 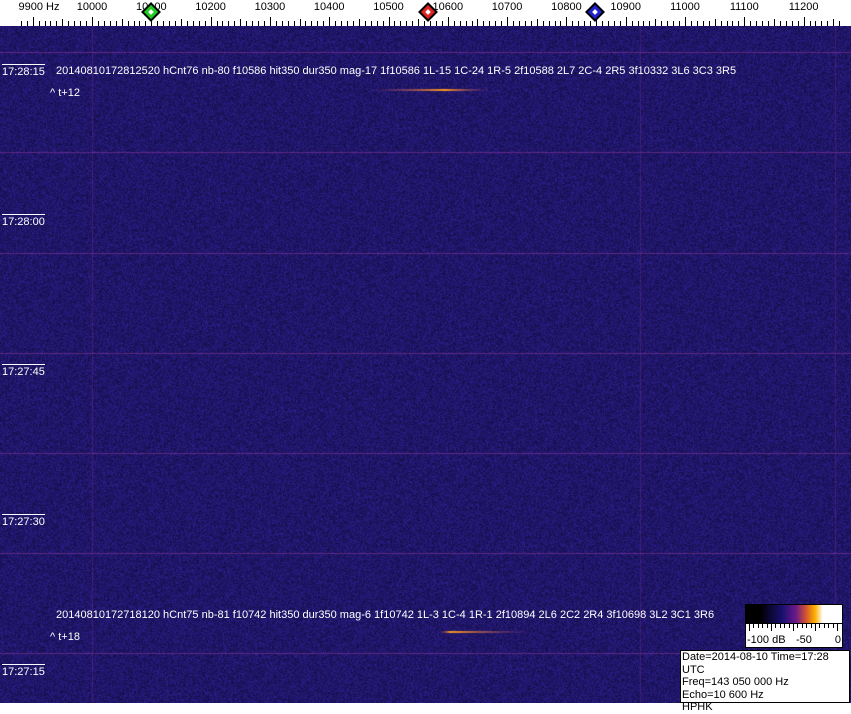 What do you see at coordinates (594, 12) in the screenshot?
I see `blue-marker-icon` at bounding box center [594, 12].